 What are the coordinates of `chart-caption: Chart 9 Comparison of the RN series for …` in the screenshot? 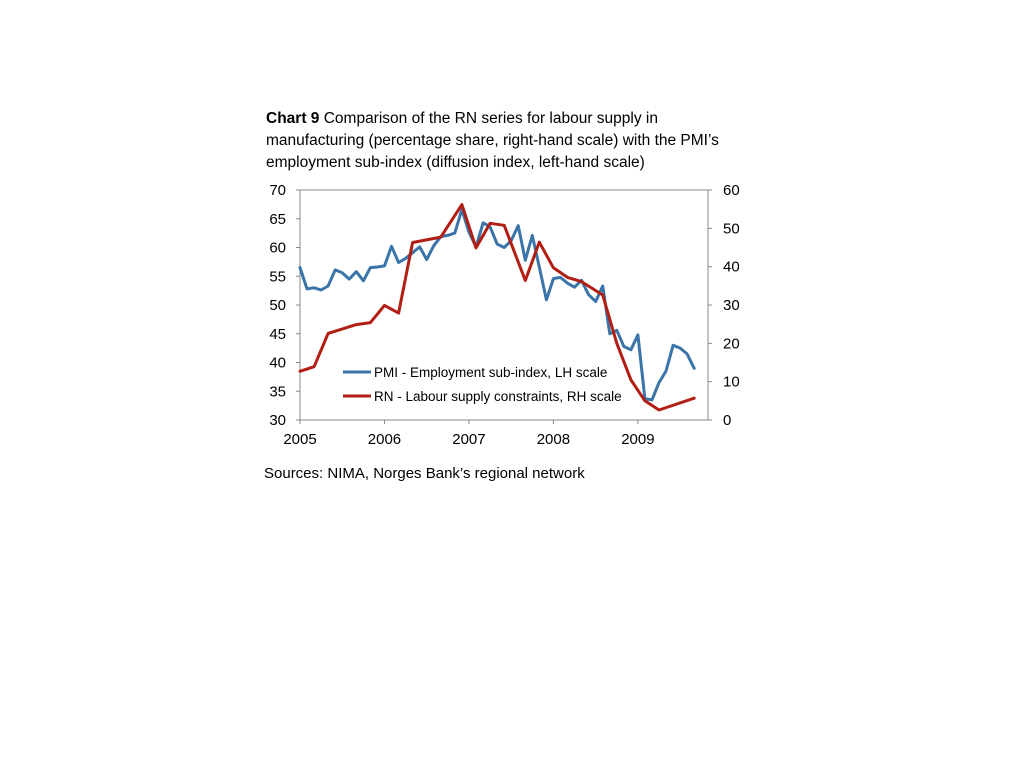 It's located at (506, 141).